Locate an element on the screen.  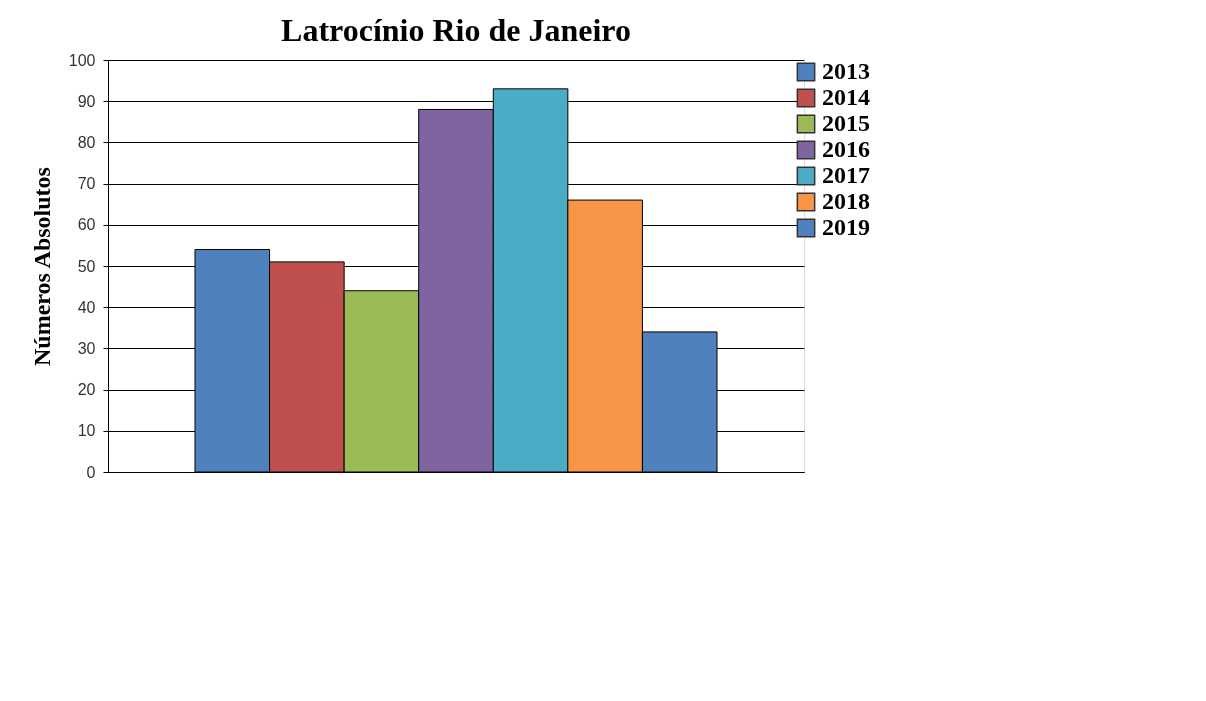
y-tick-label: 0 is located at coordinates (91, 472).